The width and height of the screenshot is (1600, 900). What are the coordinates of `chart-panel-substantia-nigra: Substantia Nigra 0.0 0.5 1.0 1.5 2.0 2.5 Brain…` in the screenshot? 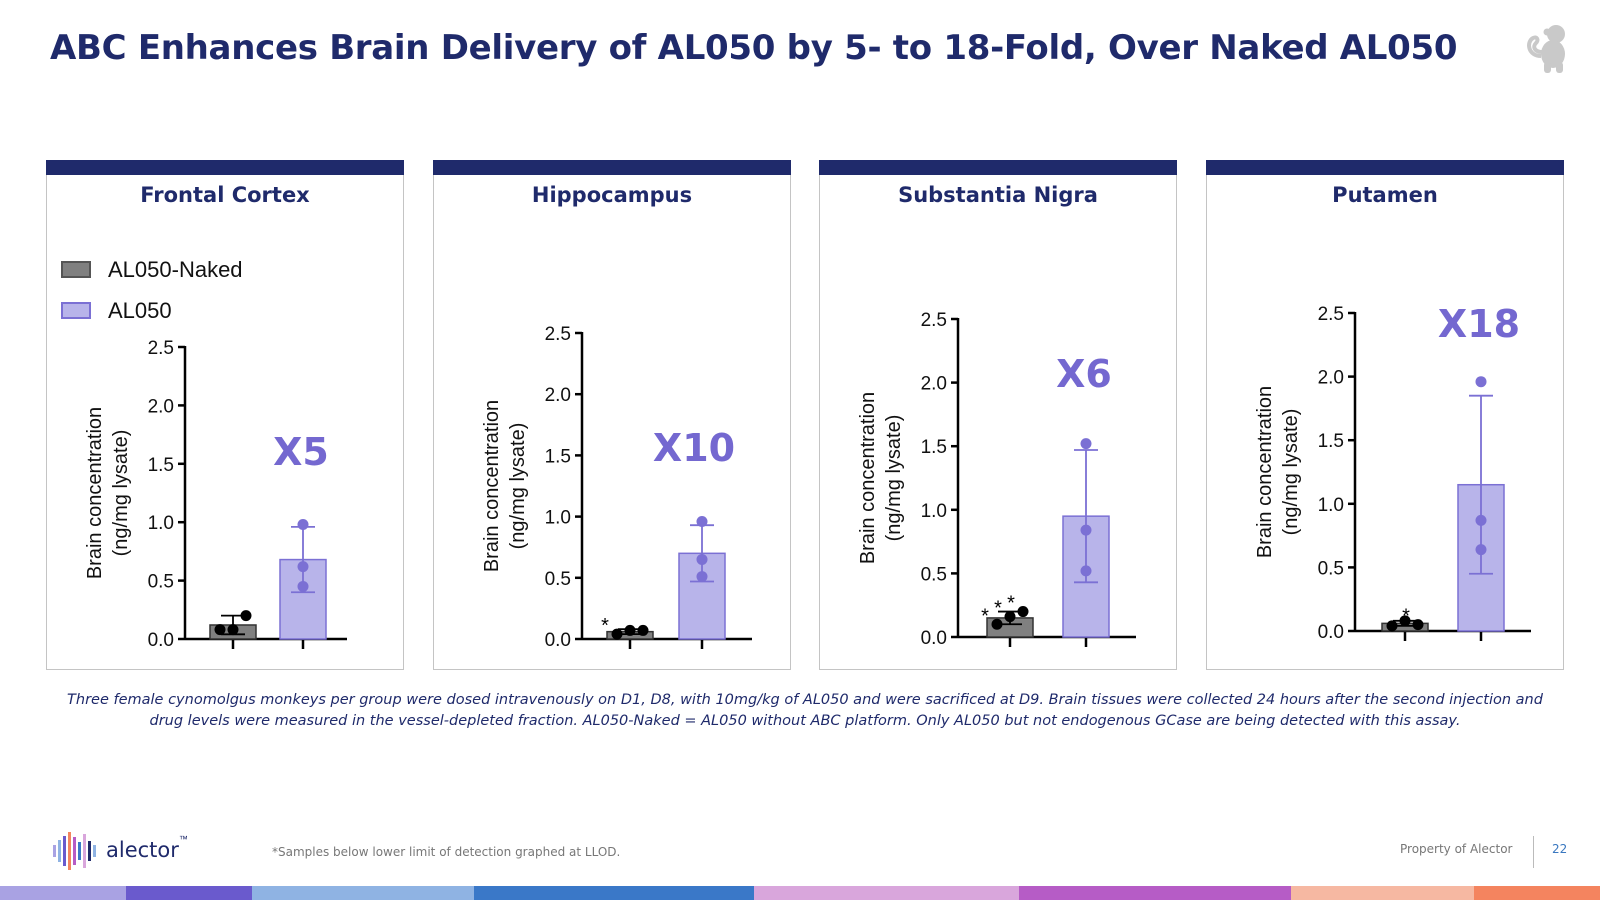 It's located at (998, 415).